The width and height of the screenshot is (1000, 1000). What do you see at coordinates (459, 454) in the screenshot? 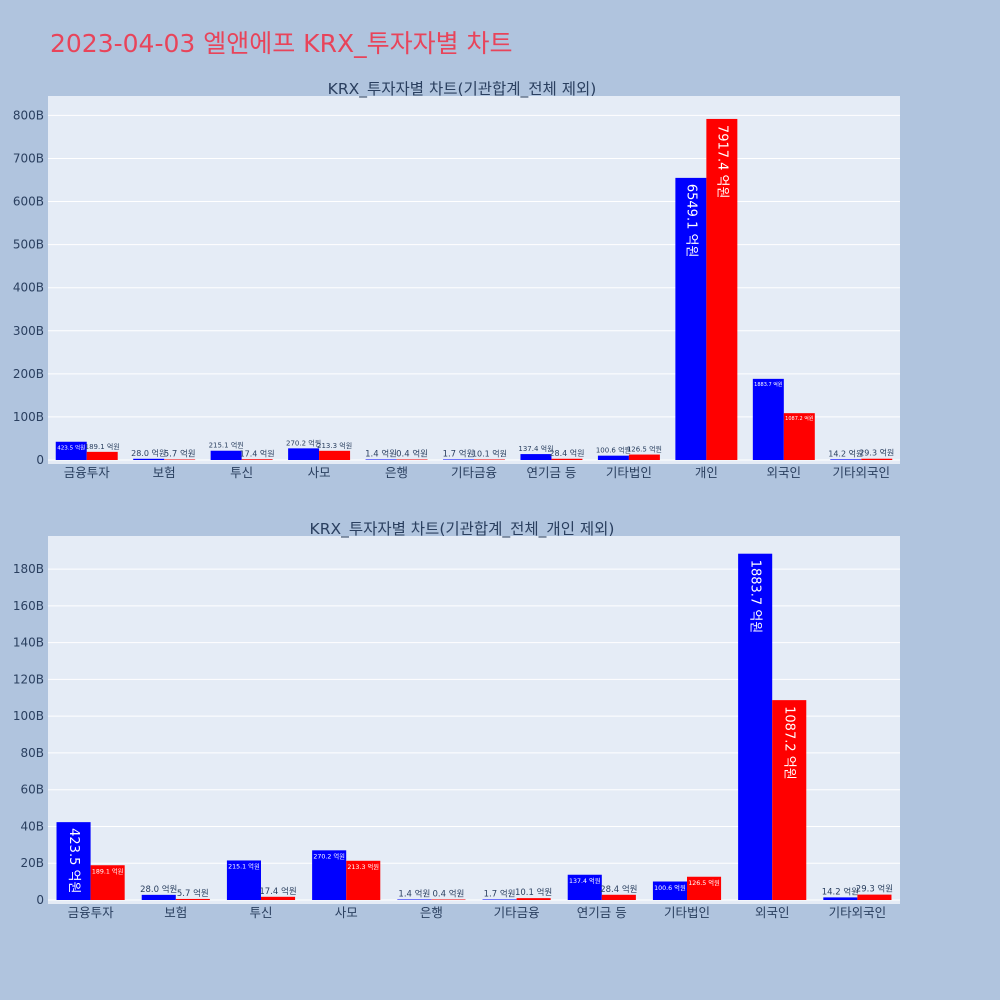
I see `data-label: 1.7 억원` at bounding box center [459, 454].